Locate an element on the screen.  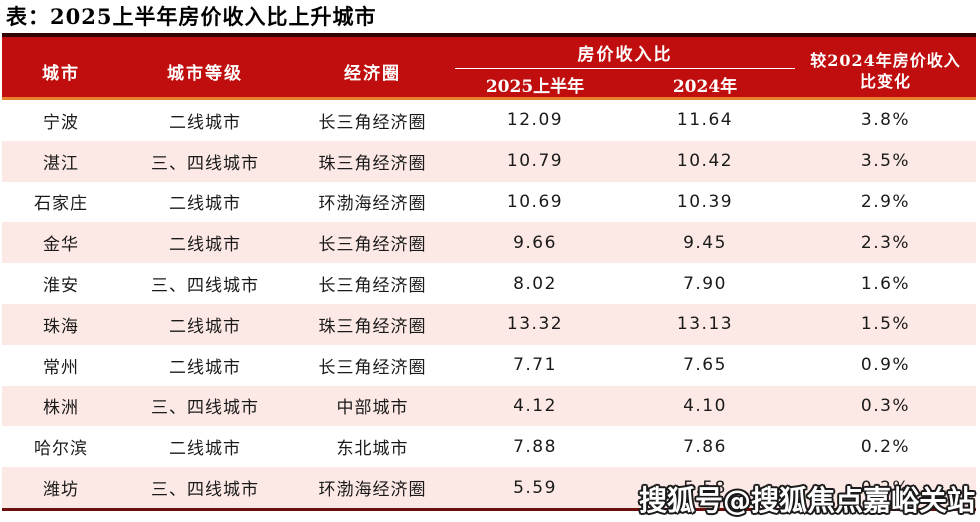
cell-2025h1: 10.79 is located at coordinates (535, 161).